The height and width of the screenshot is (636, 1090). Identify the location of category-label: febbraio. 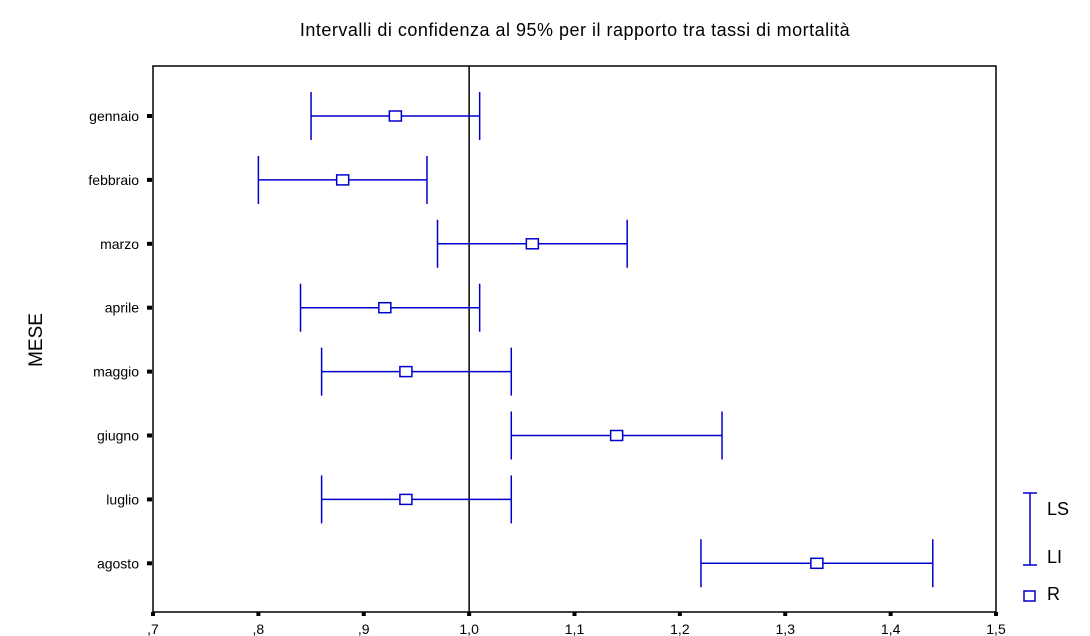
(113, 180).